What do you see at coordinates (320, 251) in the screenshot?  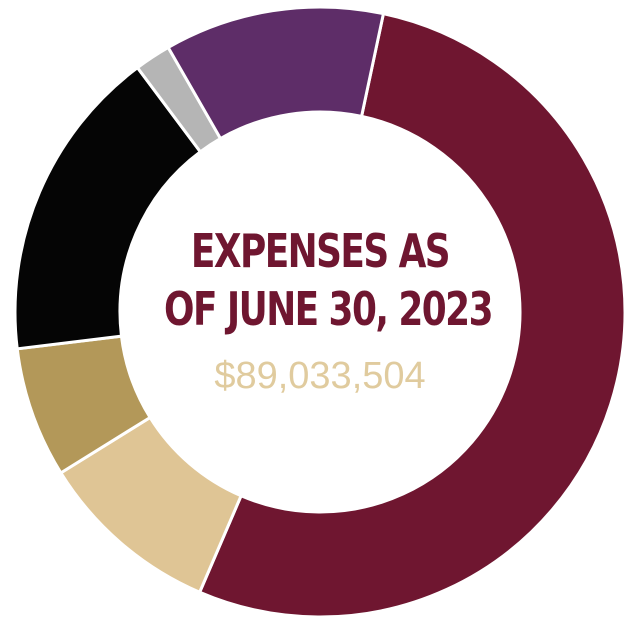 I see `chart-title-line-1: EXPENSES AS` at bounding box center [320, 251].